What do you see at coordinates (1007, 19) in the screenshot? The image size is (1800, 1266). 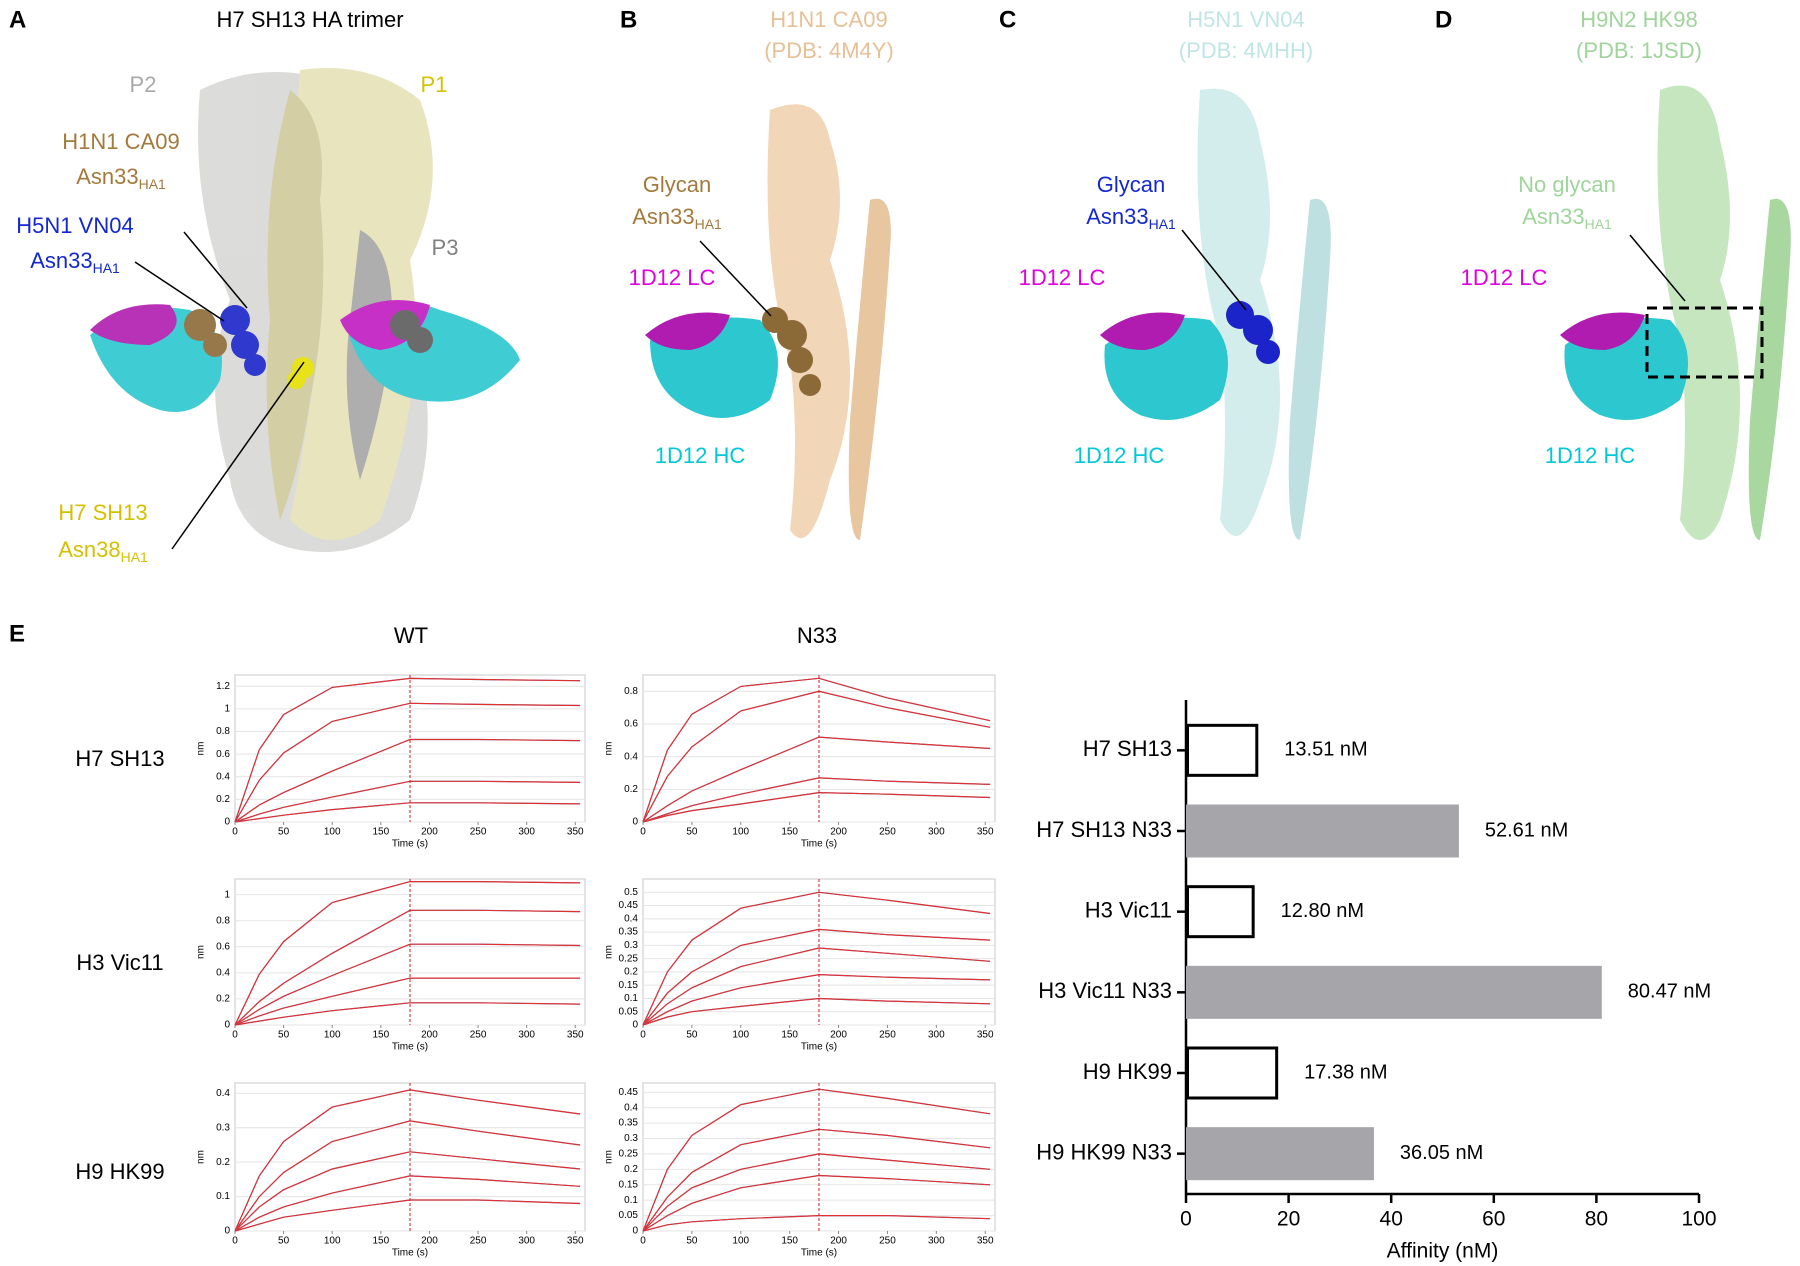 I see `panel-label: C` at bounding box center [1007, 19].